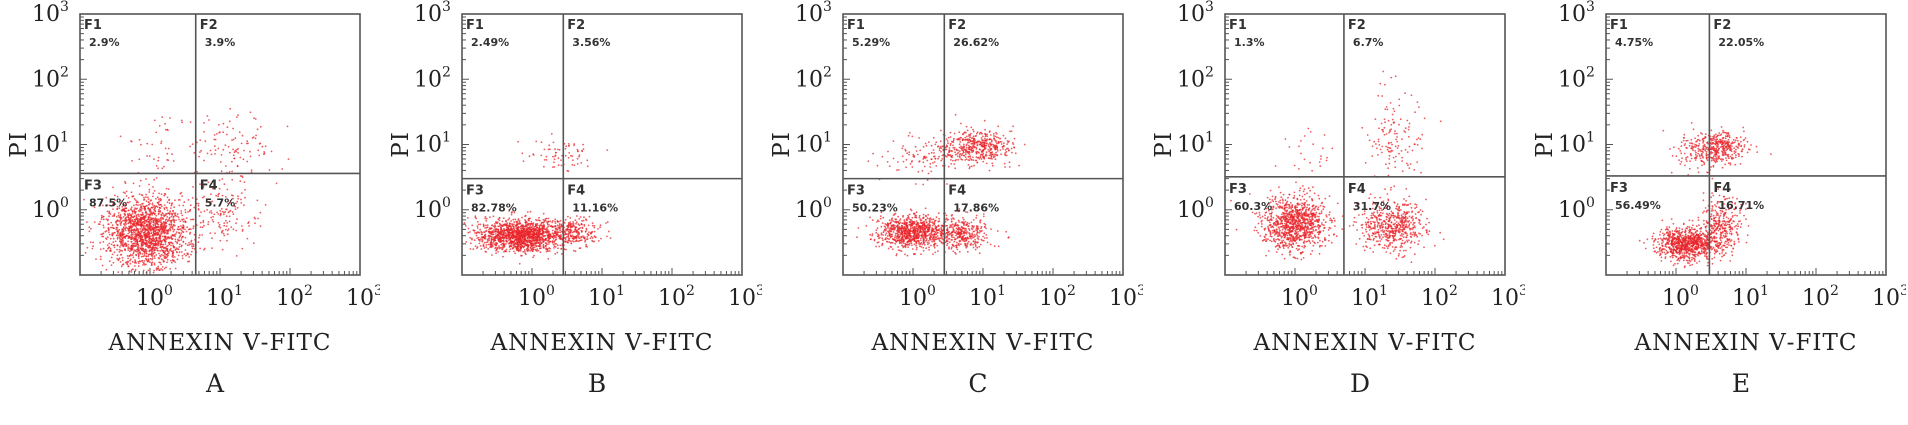 The image size is (1908, 425). Describe the element at coordinates (432, 13) in the screenshot. I see `y-tick-label: 103` at that location.